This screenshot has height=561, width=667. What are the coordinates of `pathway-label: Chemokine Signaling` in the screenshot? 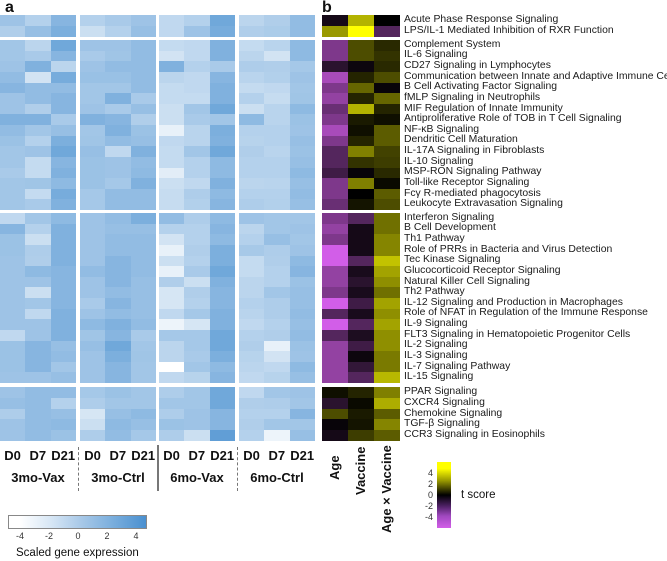 It's located at (453, 413).